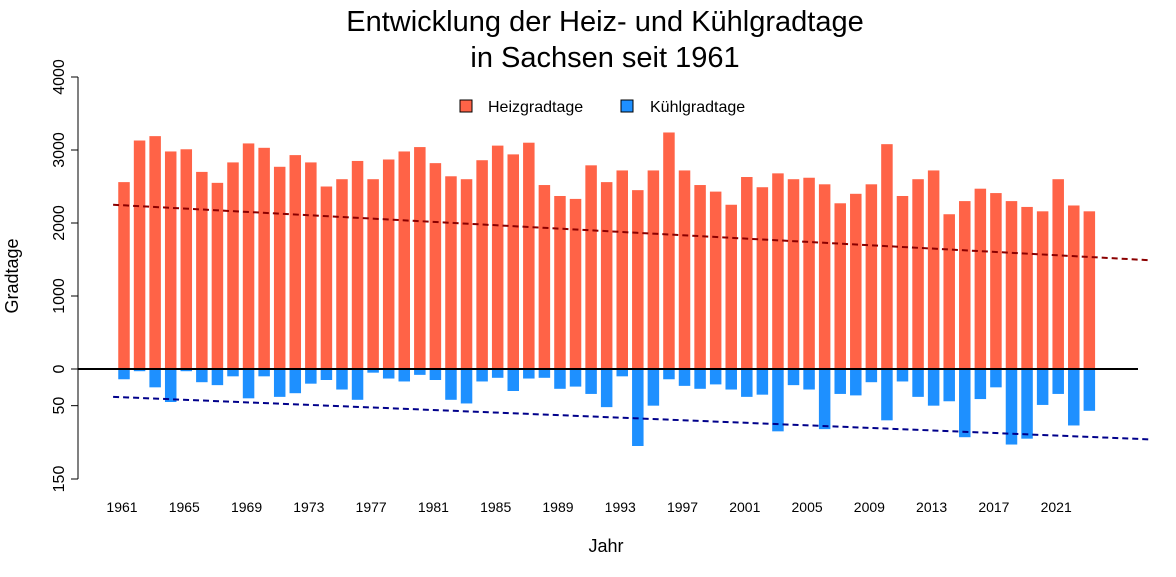 The height and width of the screenshot is (577, 1176). I want to click on heating-bar-1970, so click(264, 258).